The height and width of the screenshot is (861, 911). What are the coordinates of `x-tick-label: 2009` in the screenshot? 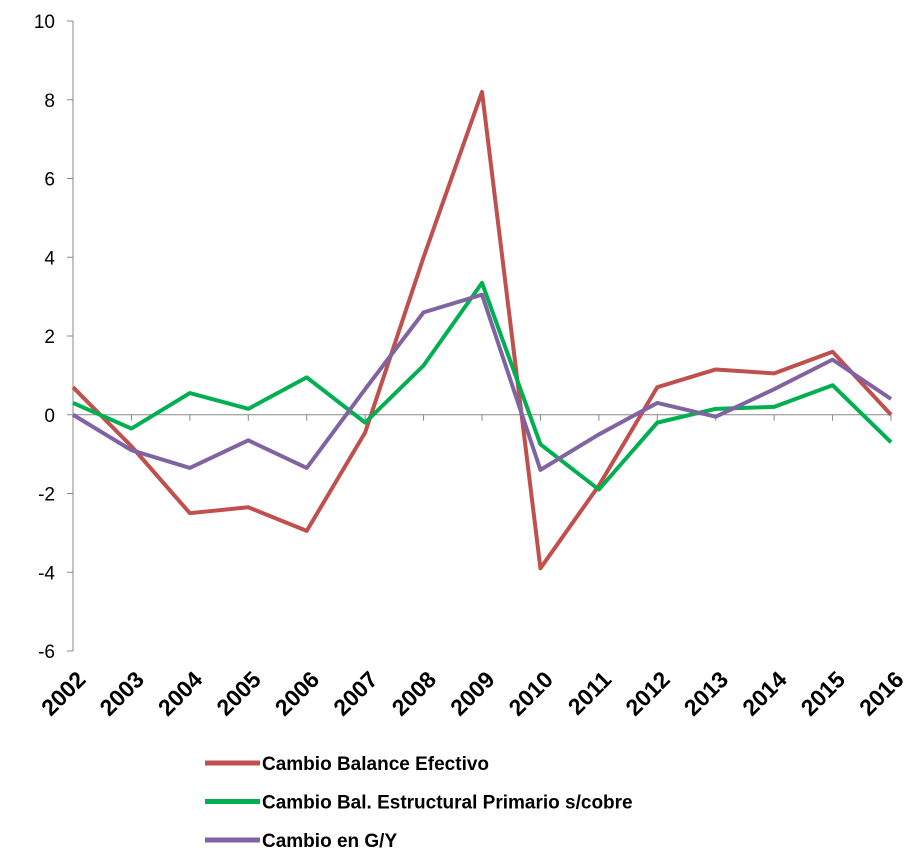 It's located at (472, 693).